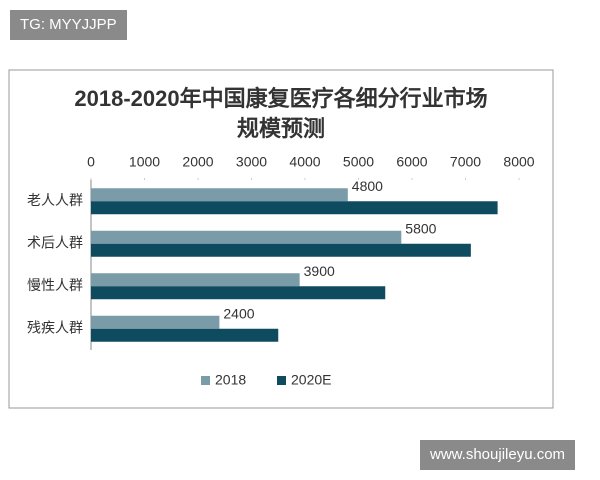 The image size is (600, 480). Describe the element at coordinates (358, 162) in the screenshot. I see `x-tick-label: 5000` at that location.